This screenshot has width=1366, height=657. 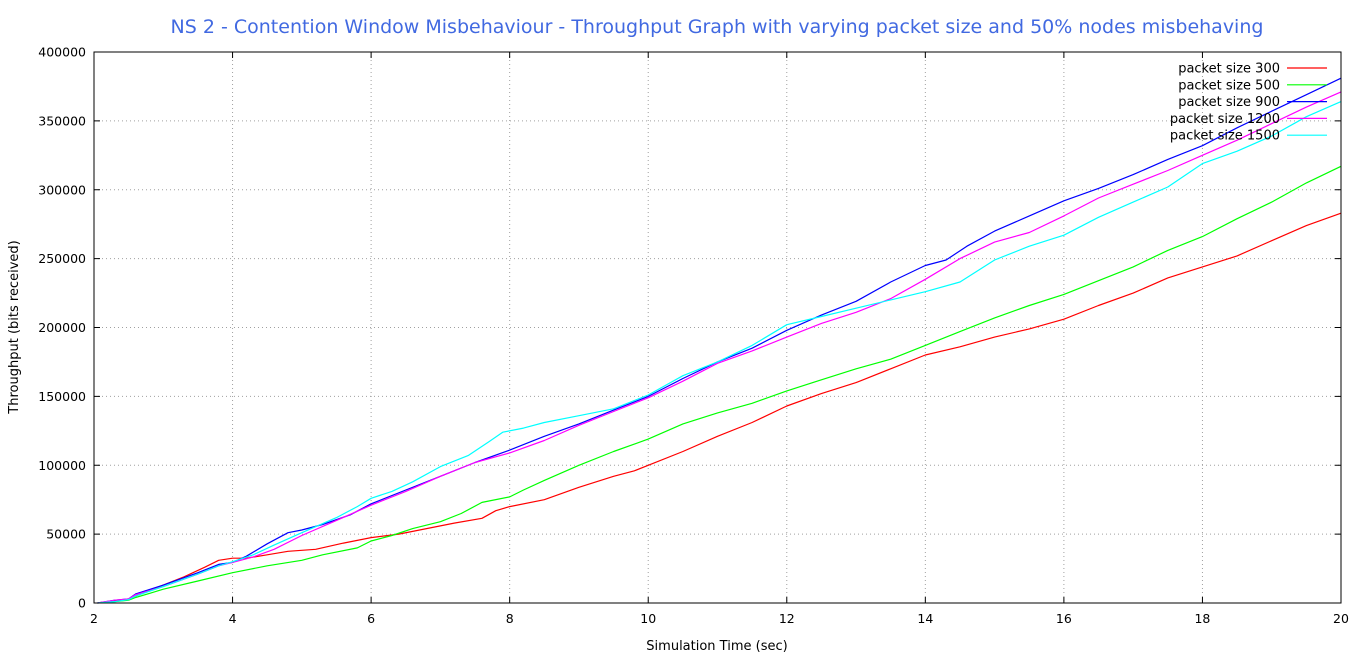 I want to click on y-tick-label: 0, so click(x=82, y=603).